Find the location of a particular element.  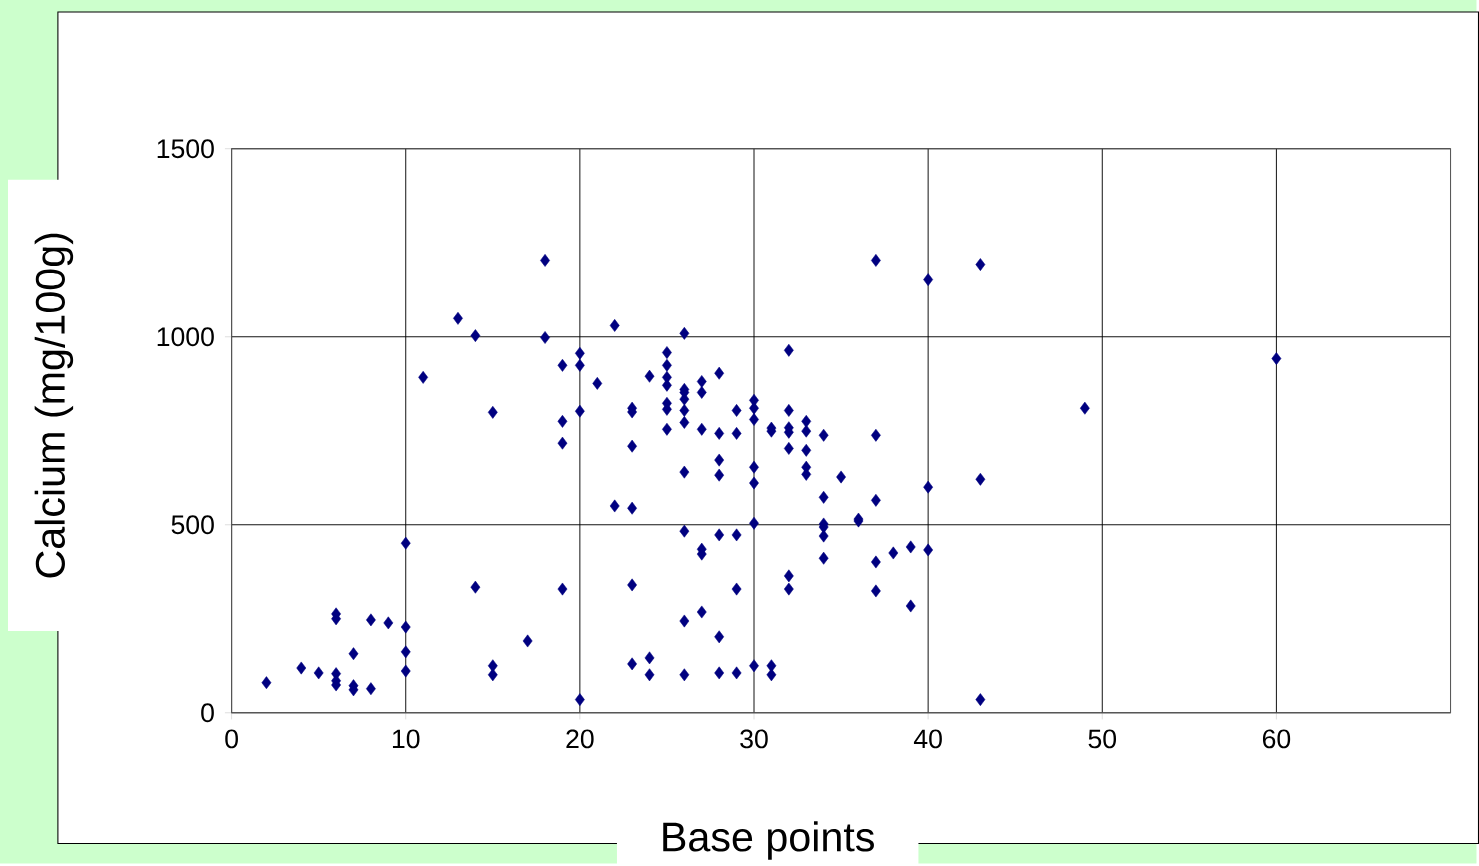

x-tick-label: 40 is located at coordinates (927, 739).